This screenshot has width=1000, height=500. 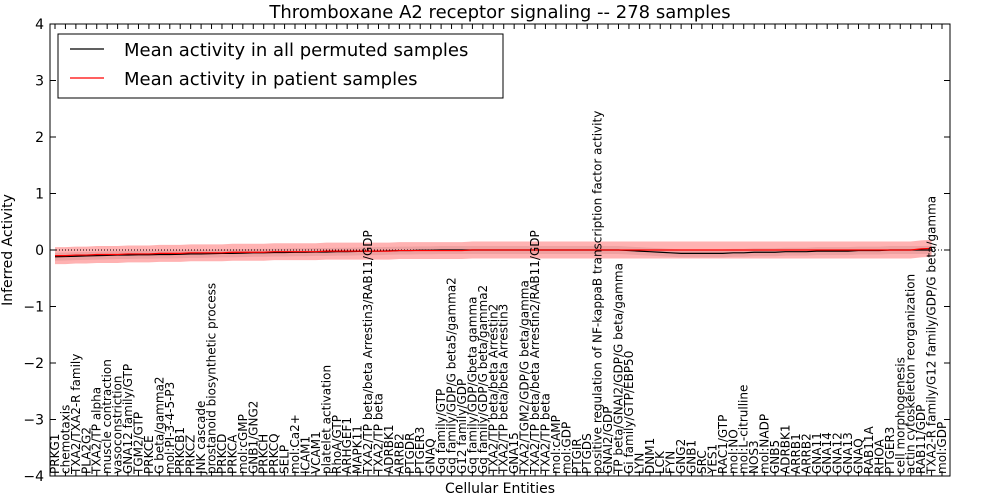 I want to click on x-tick-label: GNAI2/GDP, so click(x=608, y=440).